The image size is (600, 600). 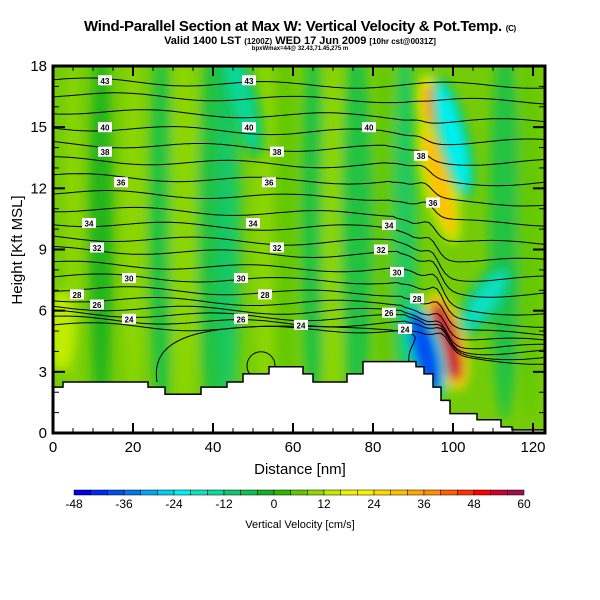 What do you see at coordinates (38, 188) in the screenshot?
I see `y-tick-label: 12` at bounding box center [38, 188].